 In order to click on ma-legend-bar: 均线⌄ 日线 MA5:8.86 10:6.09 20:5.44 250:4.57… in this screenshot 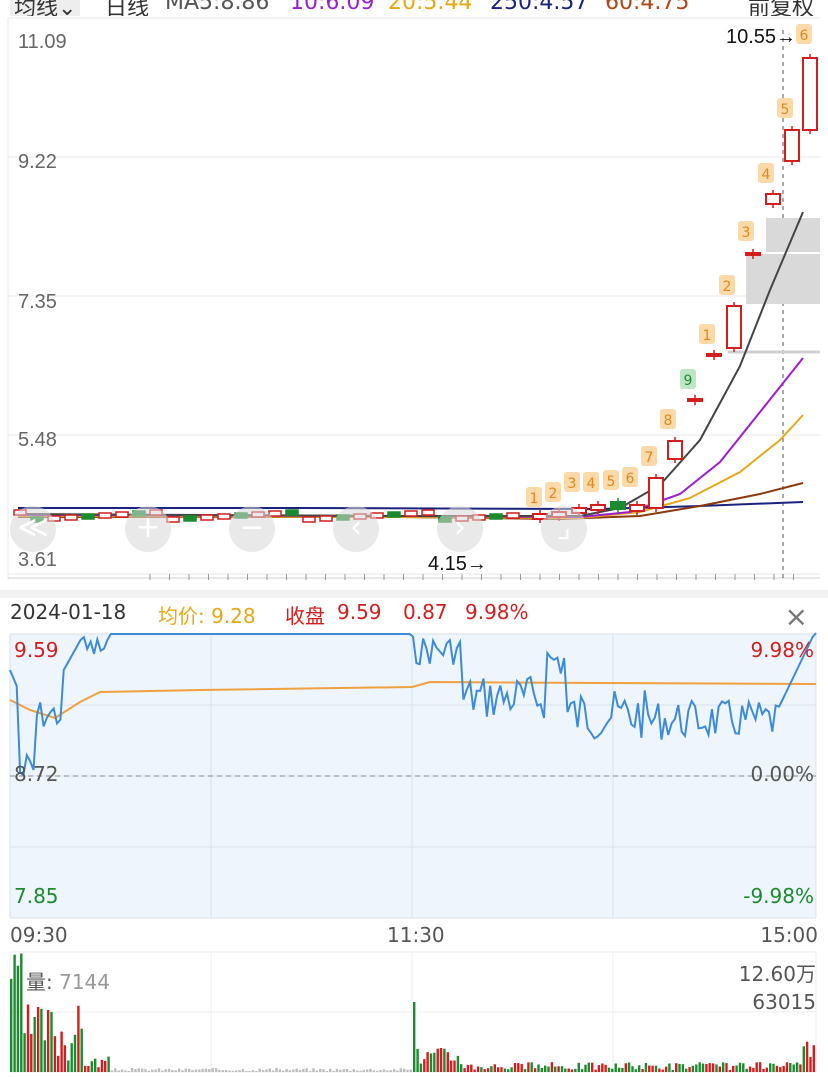, I will do `click(414, 8)`.